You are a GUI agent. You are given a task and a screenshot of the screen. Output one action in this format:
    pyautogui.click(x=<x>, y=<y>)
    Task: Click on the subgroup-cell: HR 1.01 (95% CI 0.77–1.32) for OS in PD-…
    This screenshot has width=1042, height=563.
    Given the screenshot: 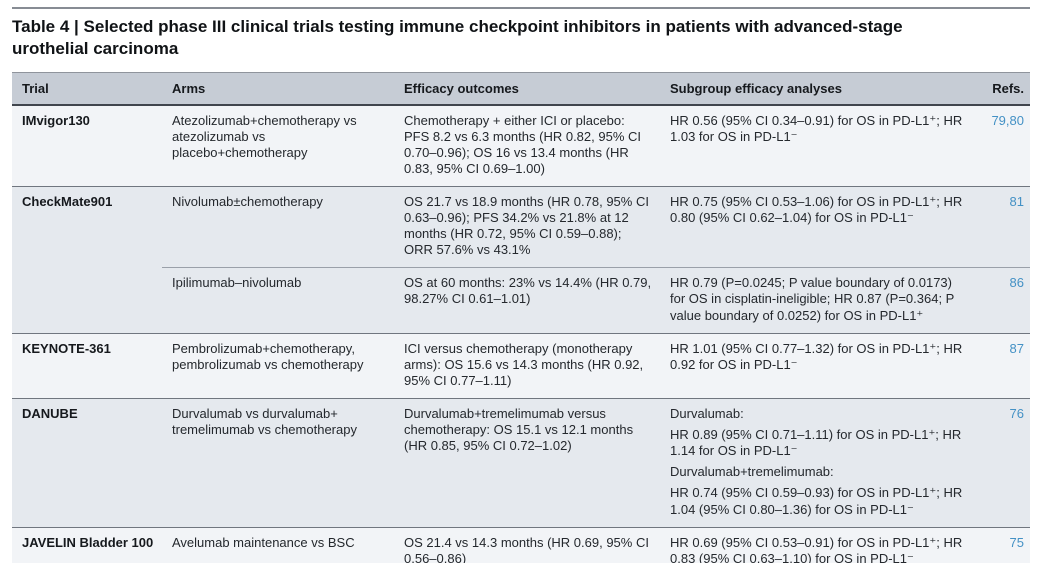 What is the action you would take?
    pyautogui.click(x=819, y=365)
    